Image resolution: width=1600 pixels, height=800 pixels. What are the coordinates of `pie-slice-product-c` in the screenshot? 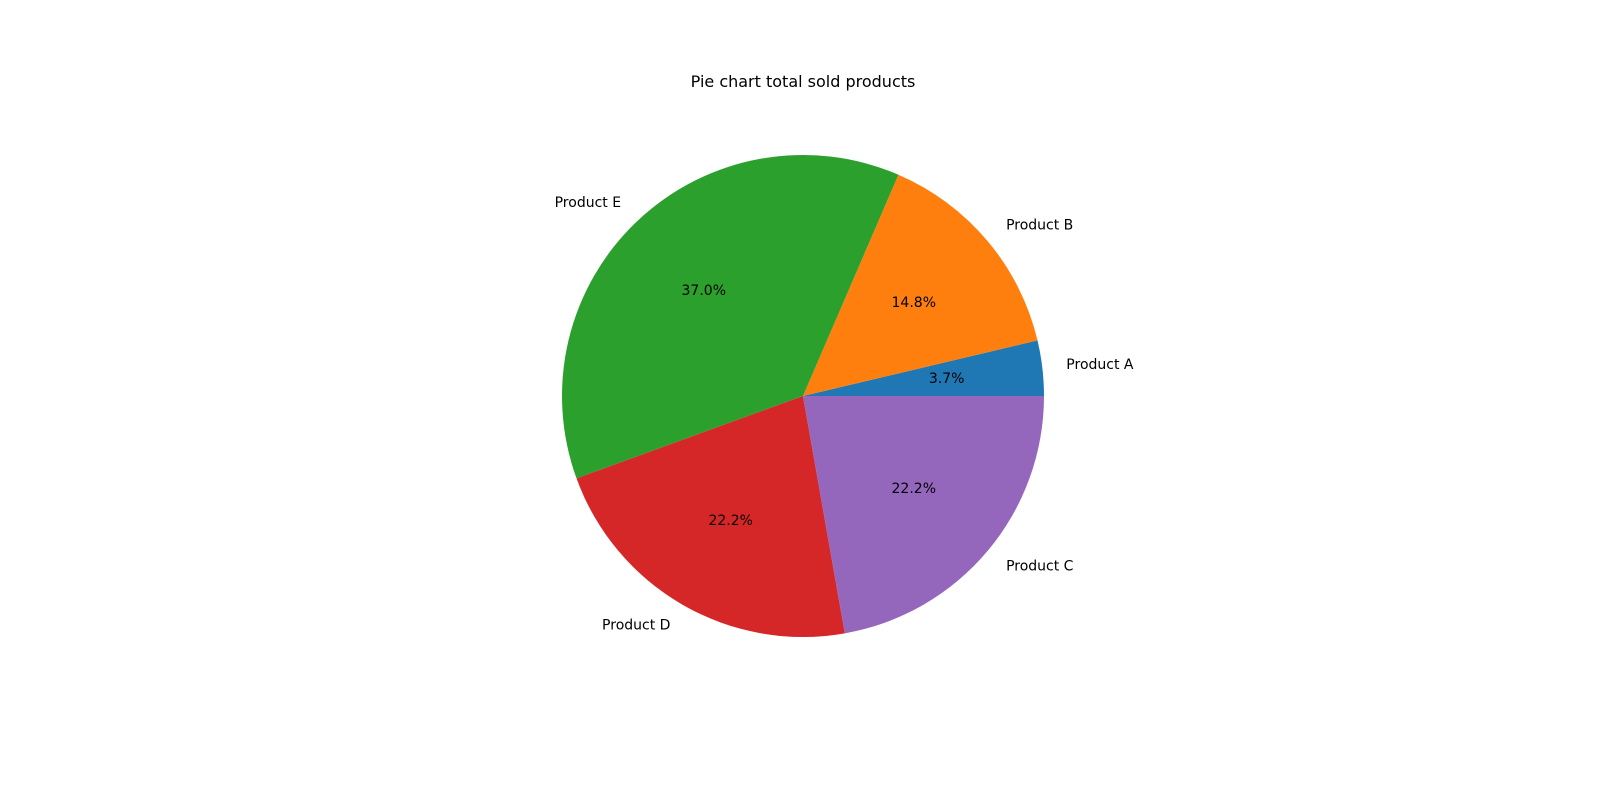 It's located at (923, 515).